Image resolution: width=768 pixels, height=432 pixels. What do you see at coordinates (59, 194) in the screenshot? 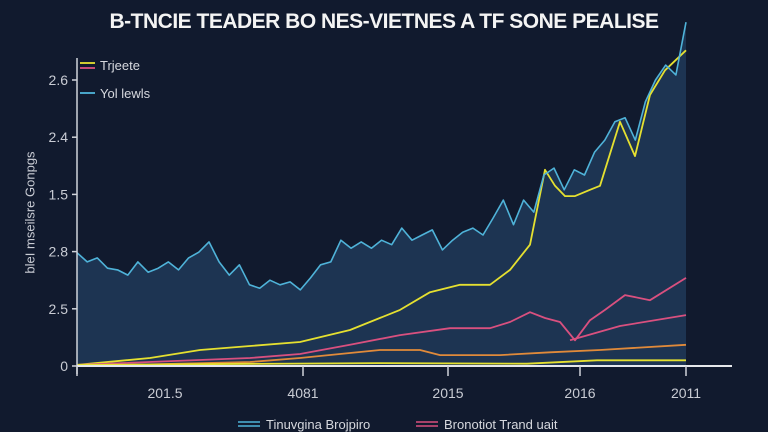
I see `y-tick-label: 1.5` at bounding box center [59, 194].